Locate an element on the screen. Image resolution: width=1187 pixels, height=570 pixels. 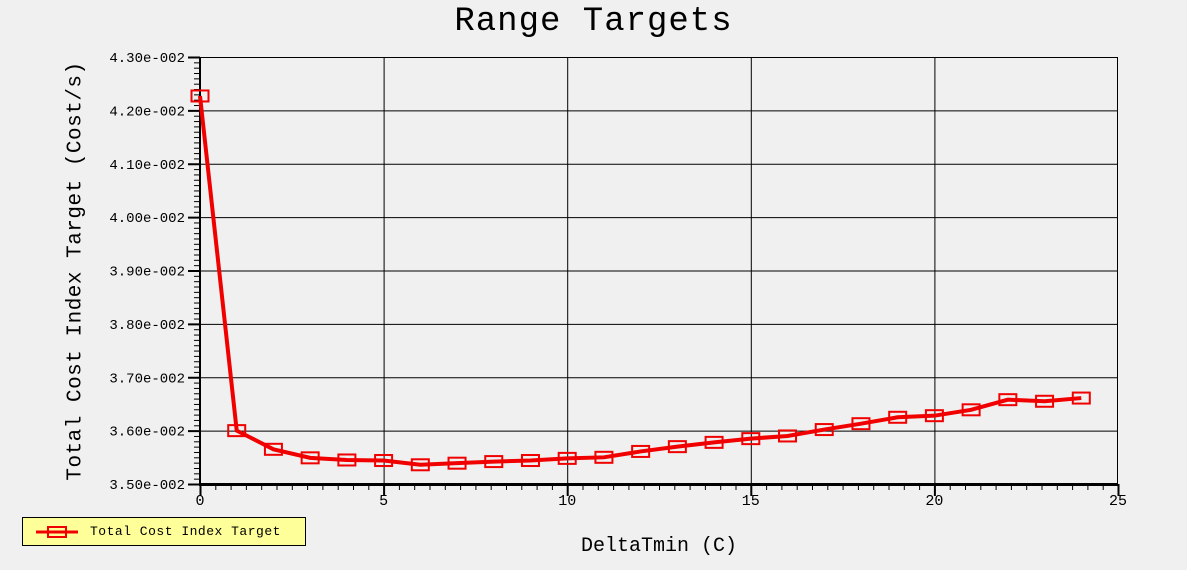
y-tick-label: 3.50e-002 is located at coordinates (147, 486).